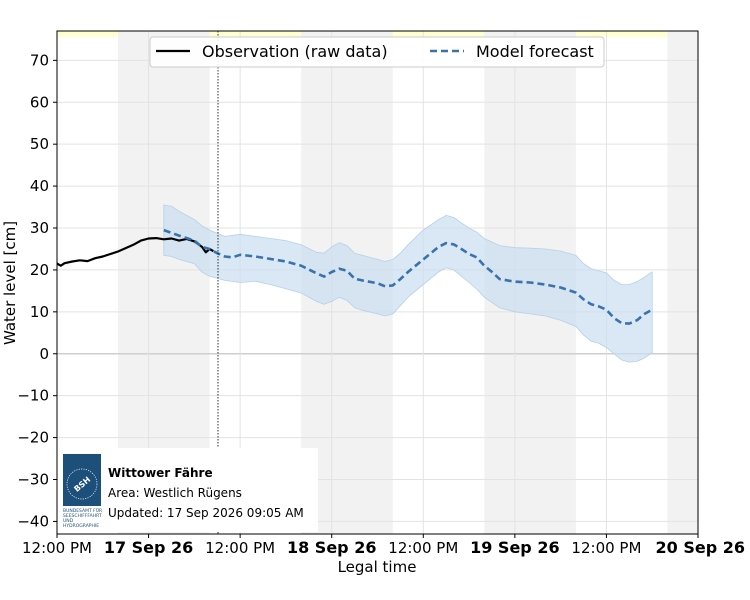  Describe the element at coordinates (175, 493) in the screenshot. I see `station-area: Area: Westlich Rügens` at that location.